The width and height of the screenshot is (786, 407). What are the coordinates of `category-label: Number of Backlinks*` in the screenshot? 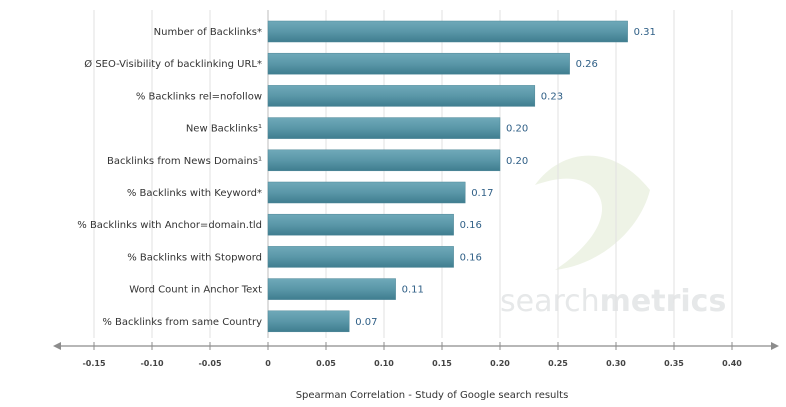 It's located at (208, 32).